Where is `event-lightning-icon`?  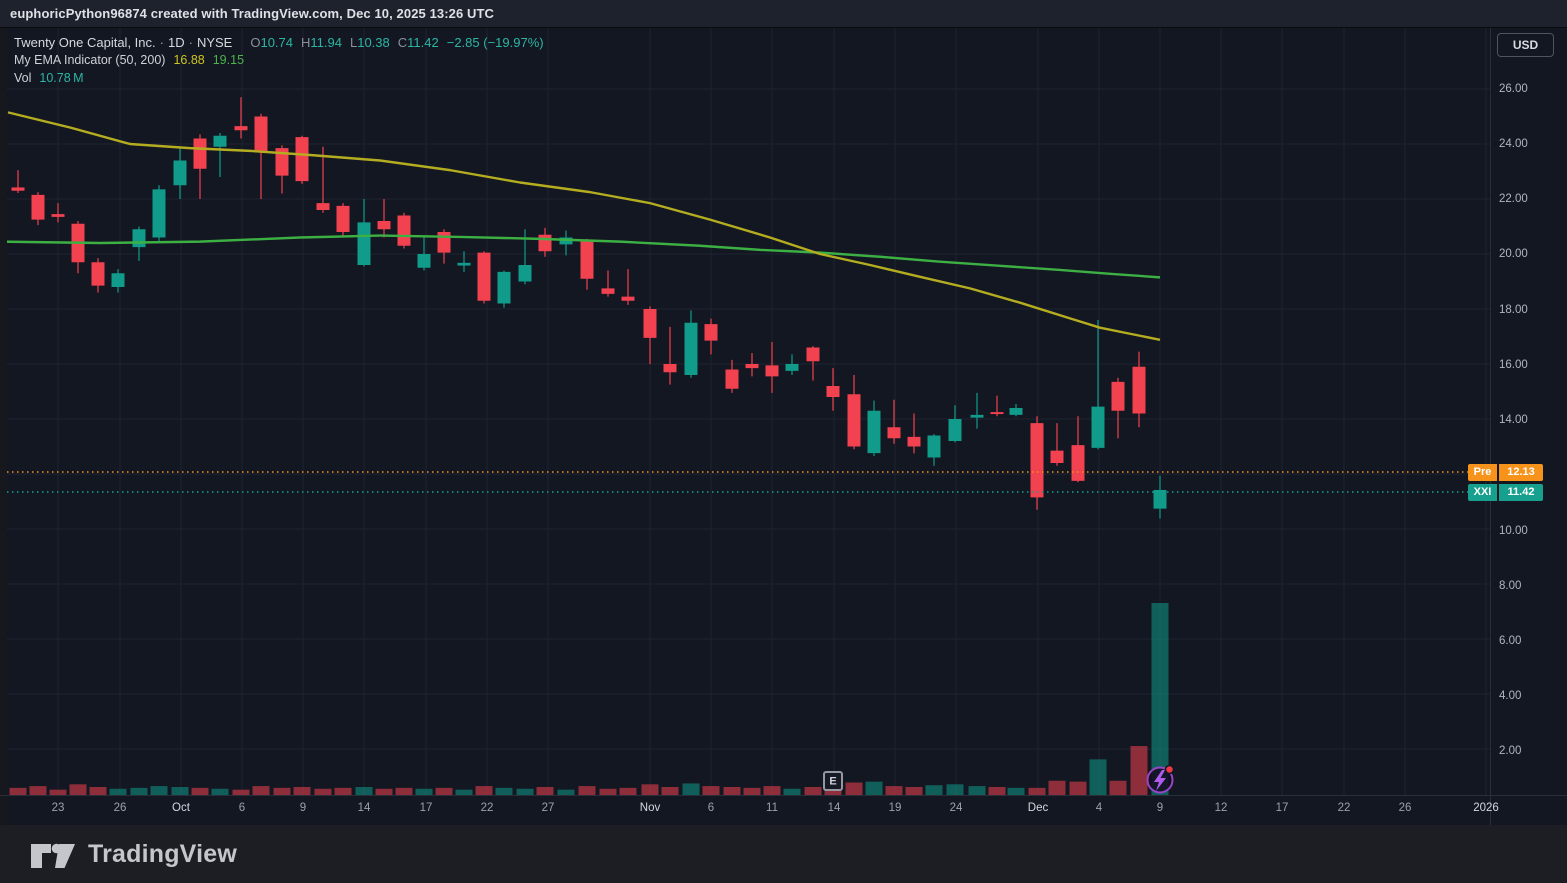 event-lightning-icon is located at coordinates (1160, 779).